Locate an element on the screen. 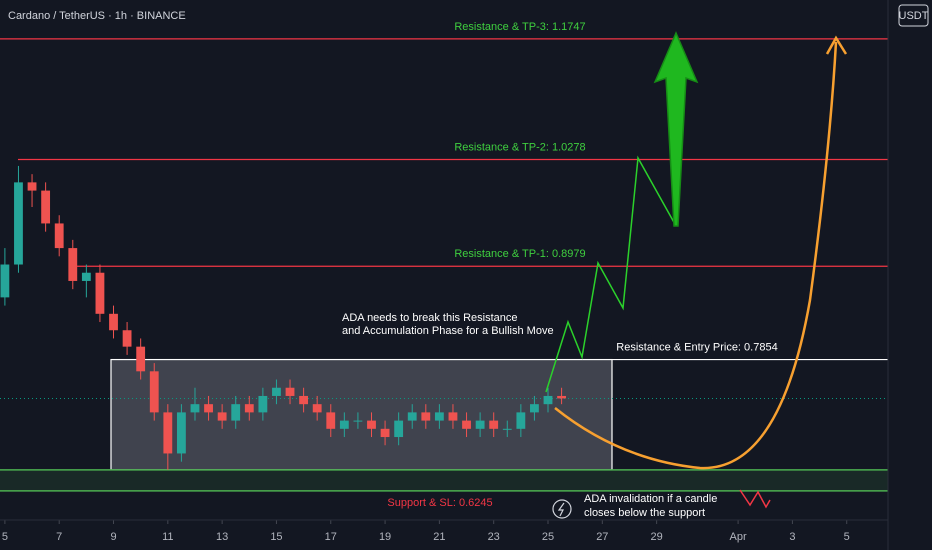 This screenshot has height=550, width=932. support-label: Support & SL: 0.6245 is located at coordinates (439, 503).